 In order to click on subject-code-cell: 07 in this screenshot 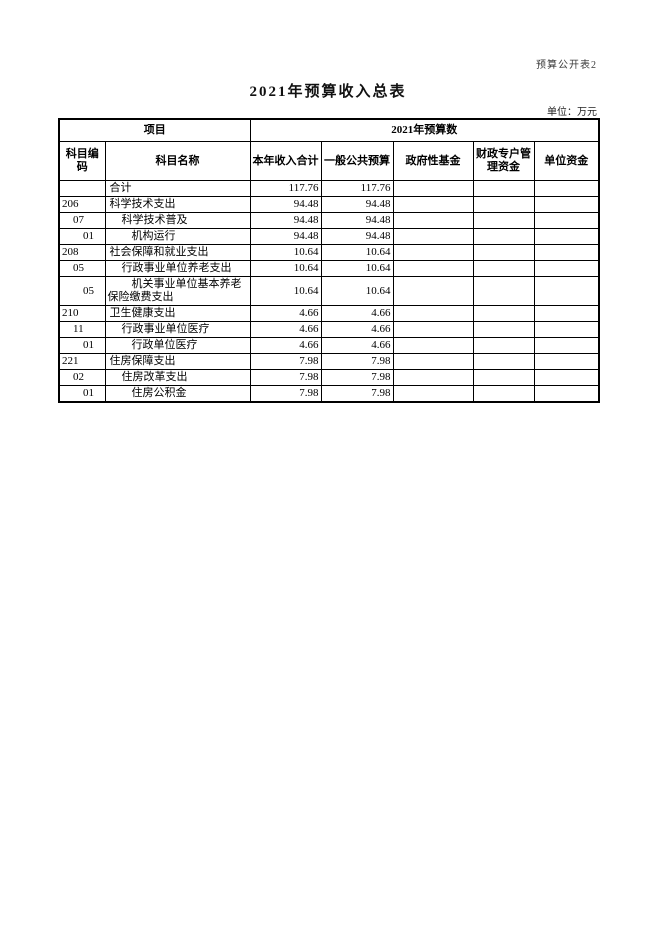, I will do `click(82, 220)`.